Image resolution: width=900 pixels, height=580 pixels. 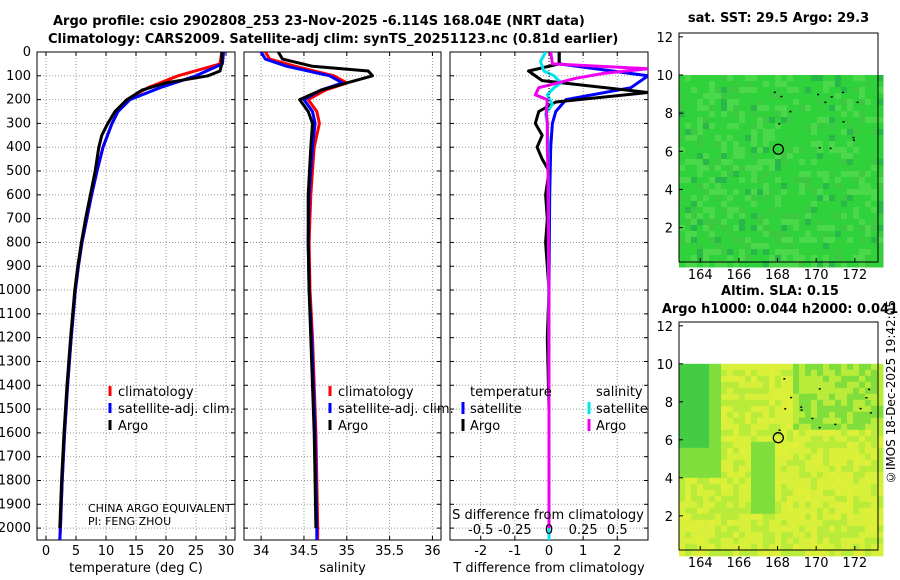 What do you see at coordinates (669, 114) in the screenshot?
I see `map-y-tick-label-sst-map: 8` at bounding box center [669, 114].